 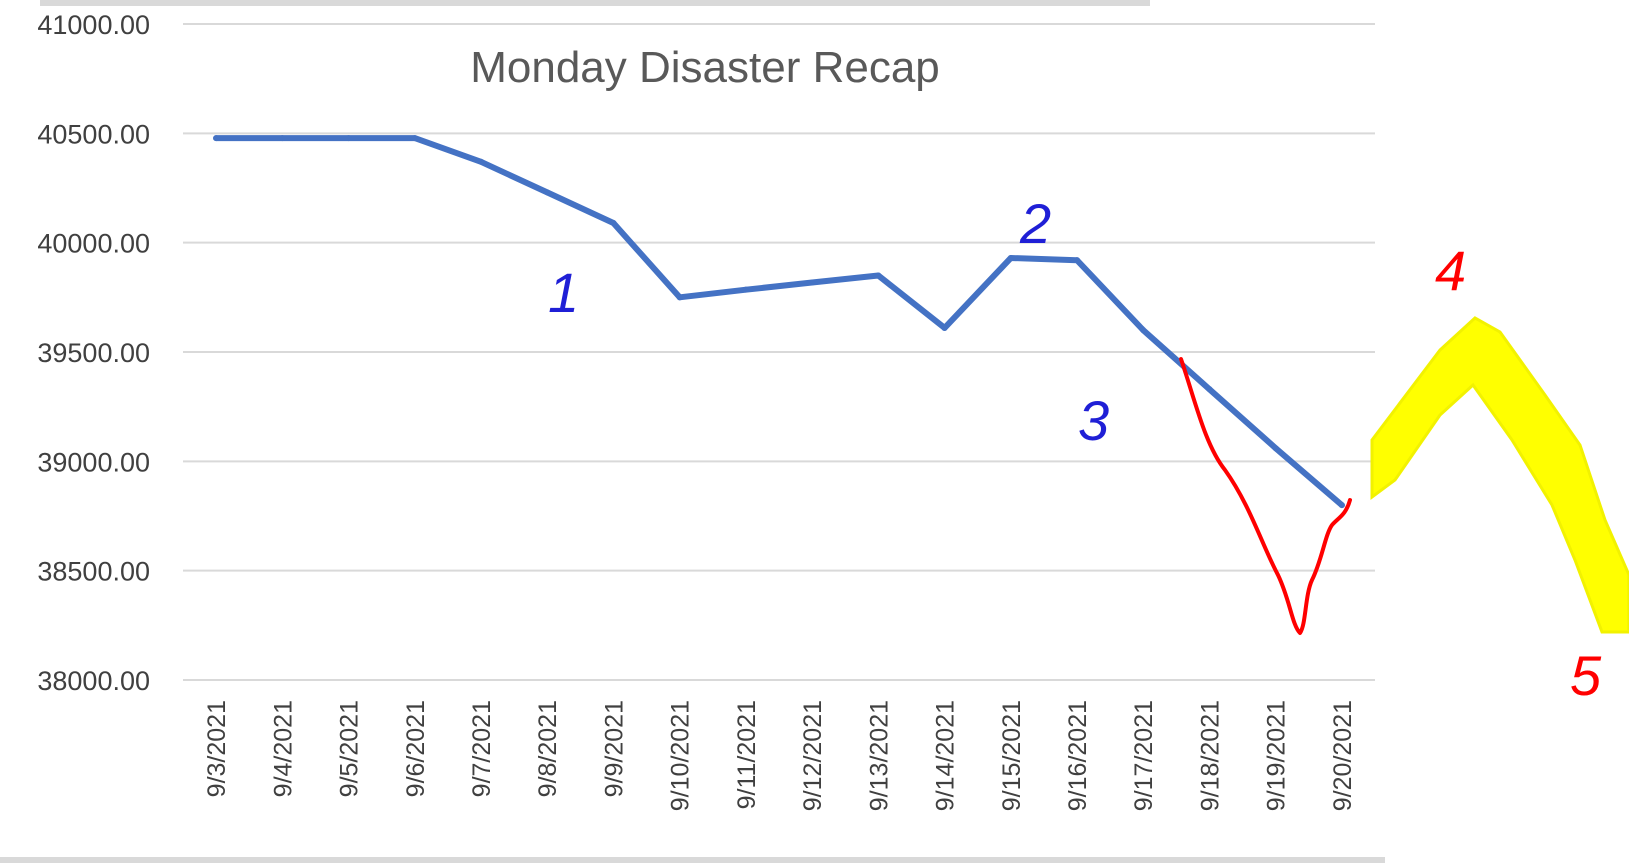 What do you see at coordinates (563, 292) in the screenshot?
I see `annotation-1: 1` at bounding box center [563, 292].